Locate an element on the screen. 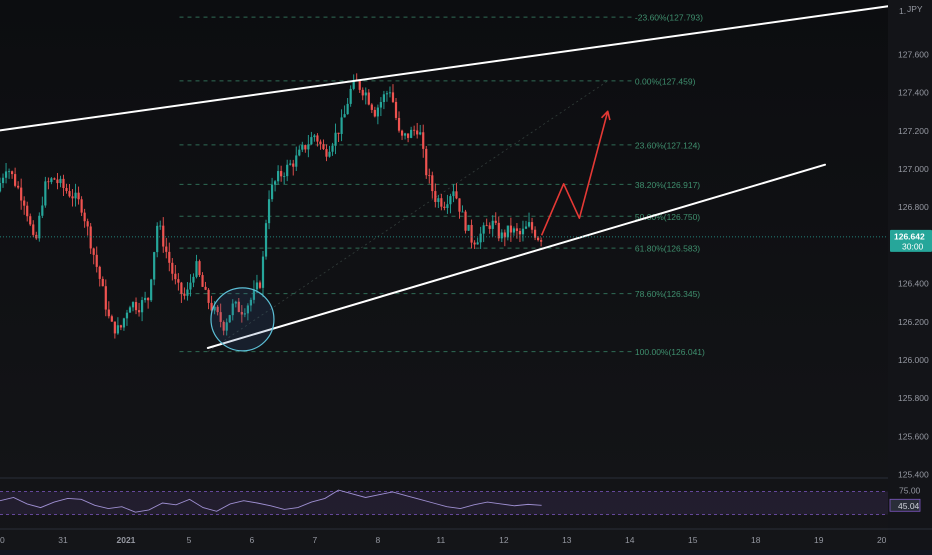  bar-countdown-label: 30:00 is located at coordinates (913, 246).